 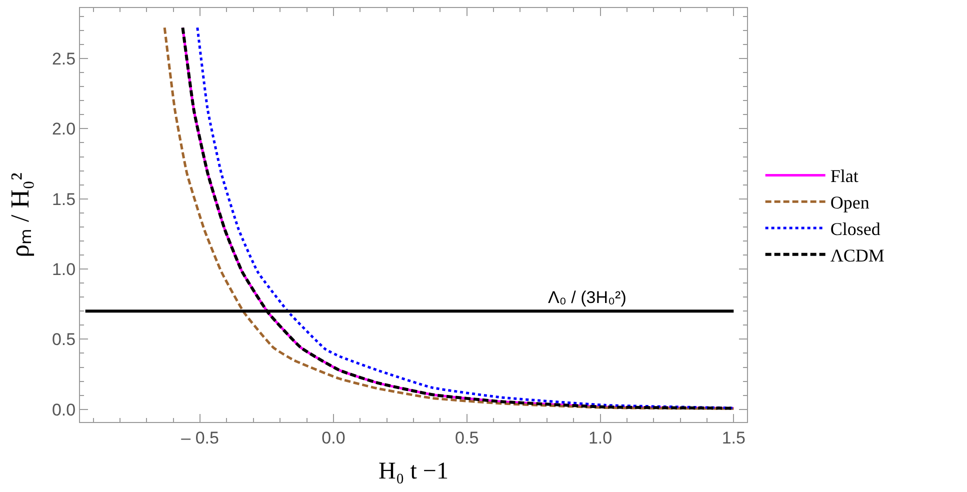 What do you see at coordinates (200, 438) in the screenshot?
I see `x-tick-label: – 0.5` at bounding box center [200, 438].